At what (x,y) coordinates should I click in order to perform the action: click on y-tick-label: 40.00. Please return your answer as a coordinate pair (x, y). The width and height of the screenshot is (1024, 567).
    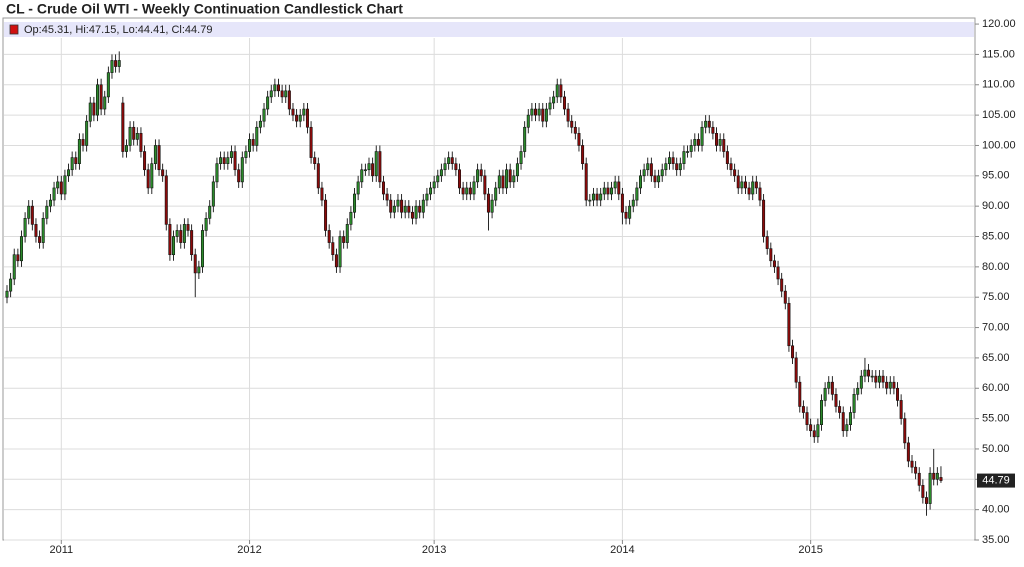
    Looking at the image, I should click on (996, 510).